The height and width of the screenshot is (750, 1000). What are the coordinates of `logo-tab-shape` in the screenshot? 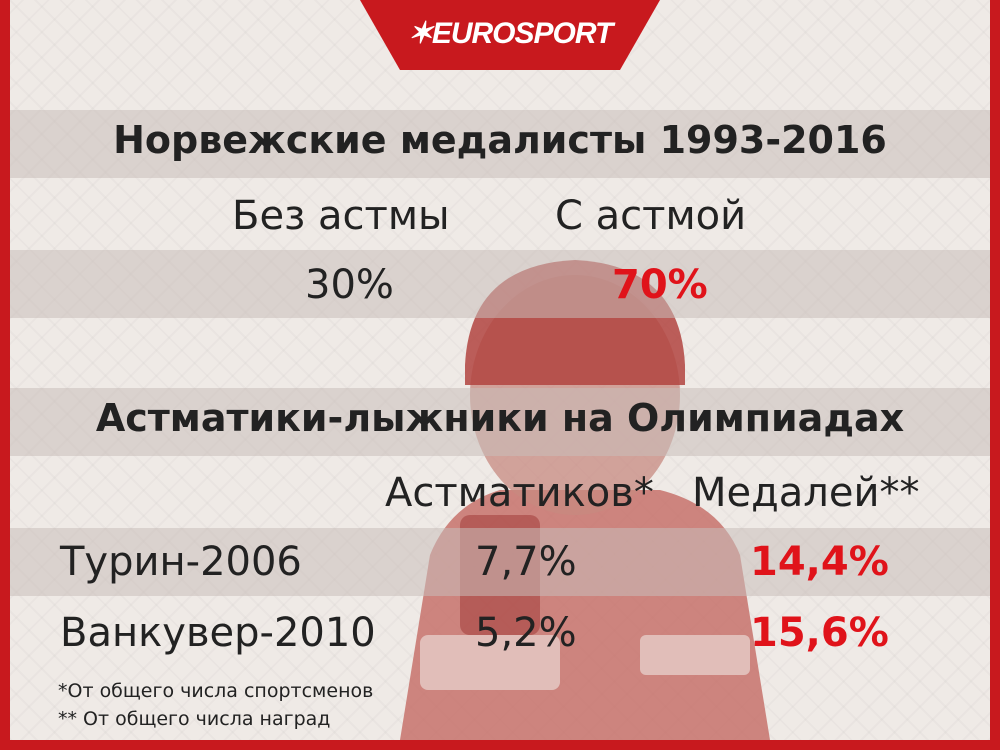 It's located at (510, 35).